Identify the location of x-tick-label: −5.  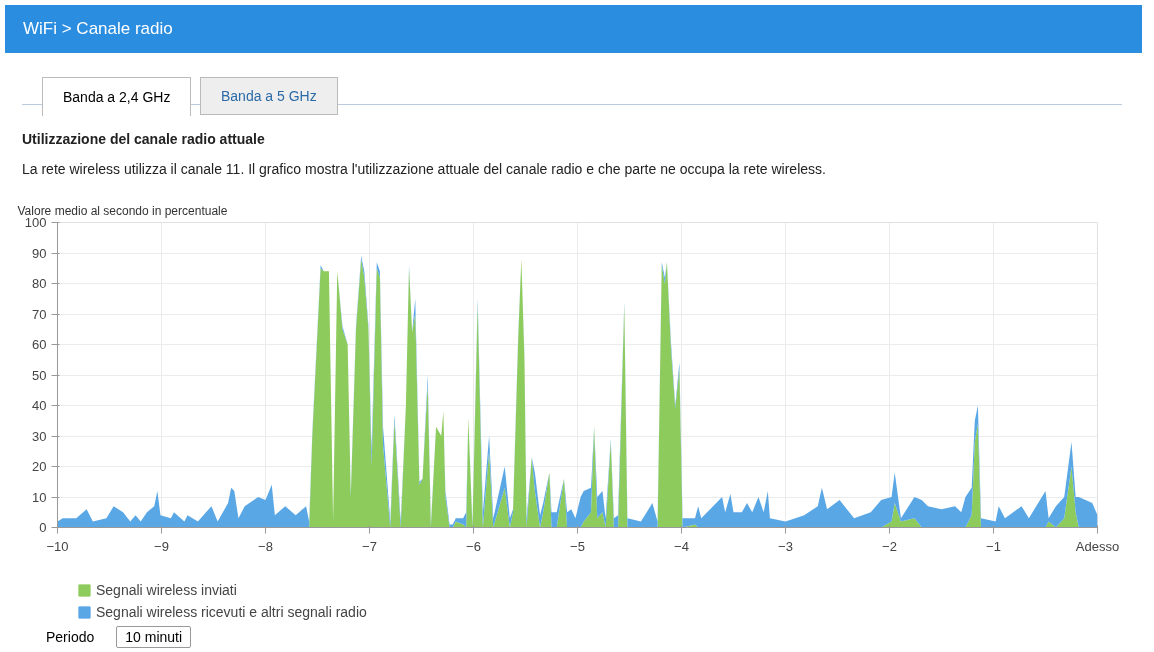
(577, 546).